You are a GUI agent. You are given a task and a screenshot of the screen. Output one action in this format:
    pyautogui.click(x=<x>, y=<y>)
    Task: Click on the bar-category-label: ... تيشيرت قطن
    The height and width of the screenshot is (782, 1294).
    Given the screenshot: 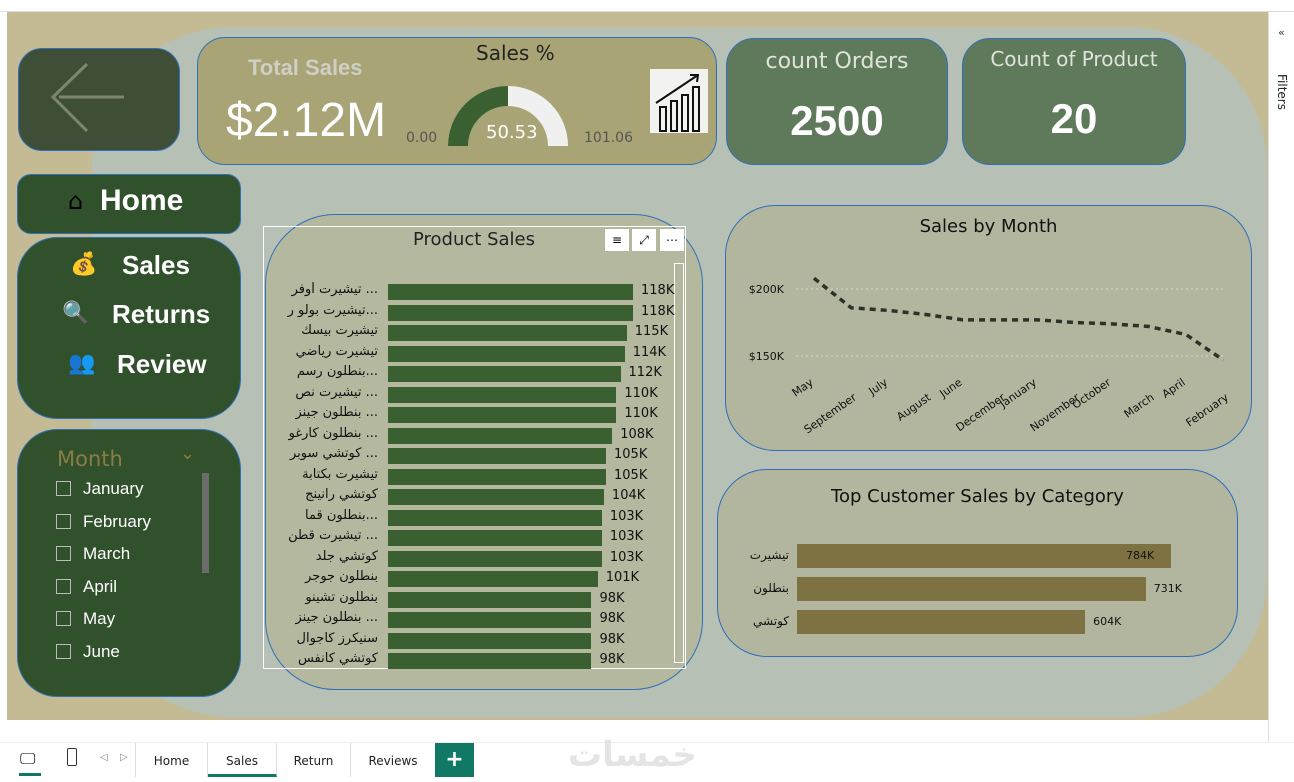 What is the action you would take?
    pyautogui.click(x=333, y=535)
    